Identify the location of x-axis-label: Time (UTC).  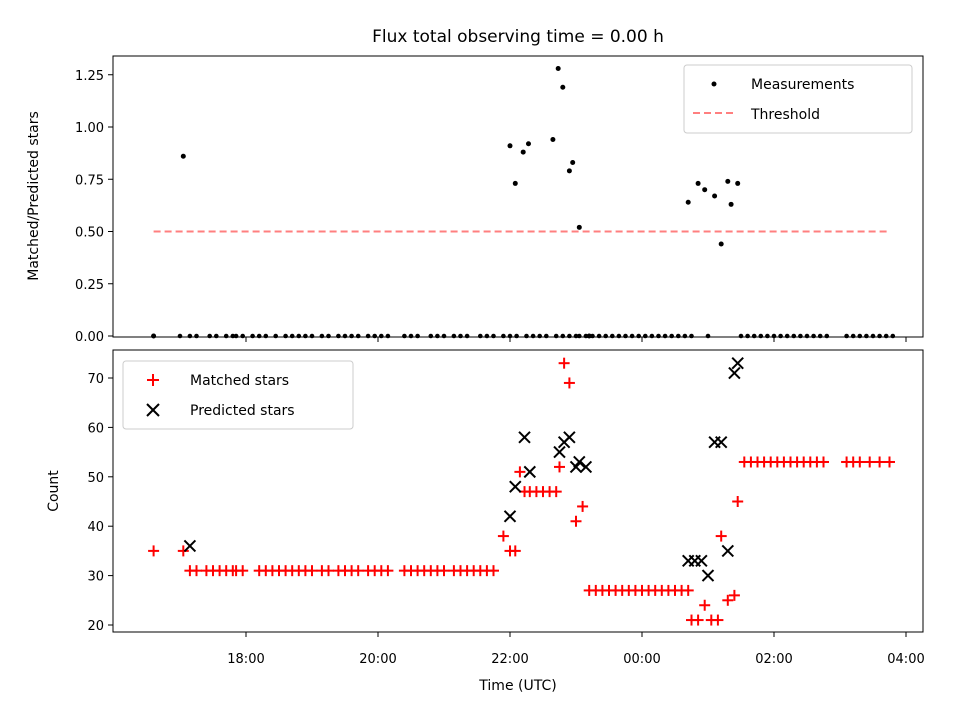
(517, 686).